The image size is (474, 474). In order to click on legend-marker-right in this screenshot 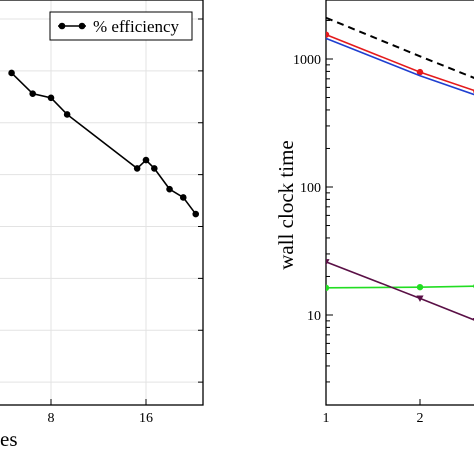, I will do `click(82, 26)`.